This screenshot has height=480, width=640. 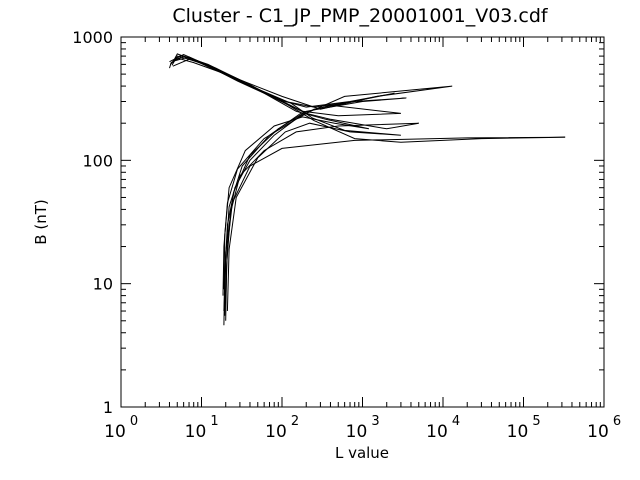 What do you see at coordinates (134, 421) in the screenshot?
I see `x-tick-exponent: 0` at bounding box center [134, 421].